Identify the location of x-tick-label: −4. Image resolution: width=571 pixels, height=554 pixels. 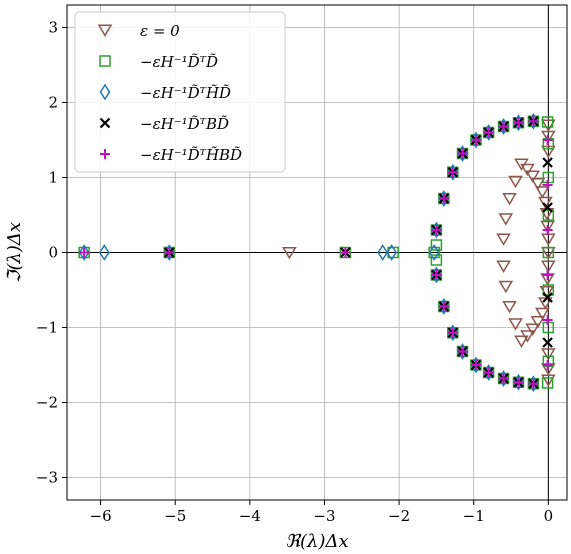
(250, 516).